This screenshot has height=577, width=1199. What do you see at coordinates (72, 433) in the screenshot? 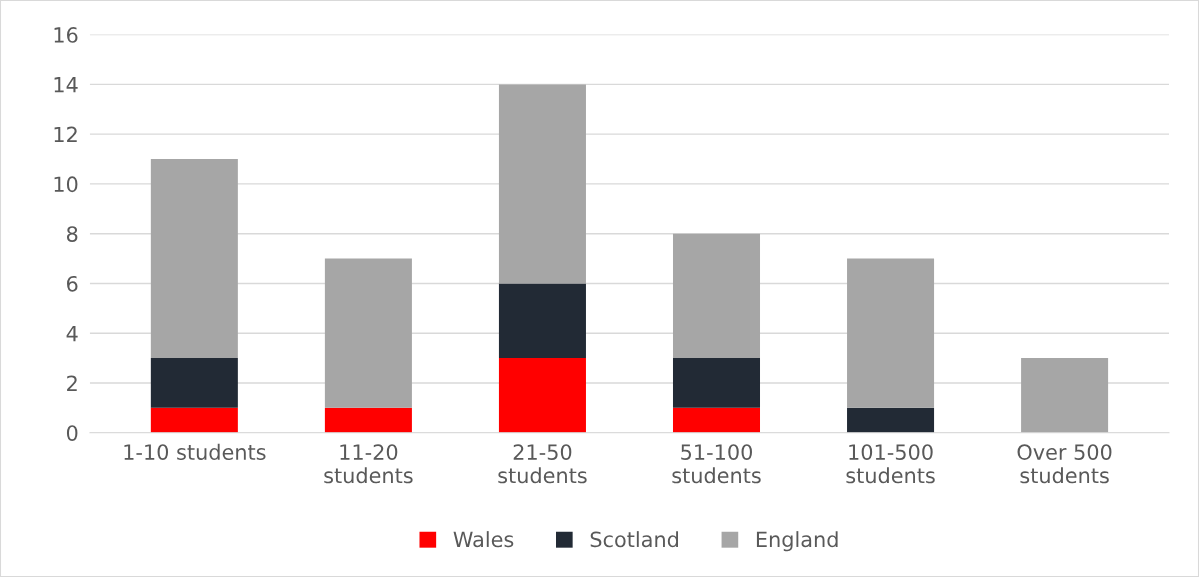
I see `y-tick-label: 0` at bounding box center [72, 433].